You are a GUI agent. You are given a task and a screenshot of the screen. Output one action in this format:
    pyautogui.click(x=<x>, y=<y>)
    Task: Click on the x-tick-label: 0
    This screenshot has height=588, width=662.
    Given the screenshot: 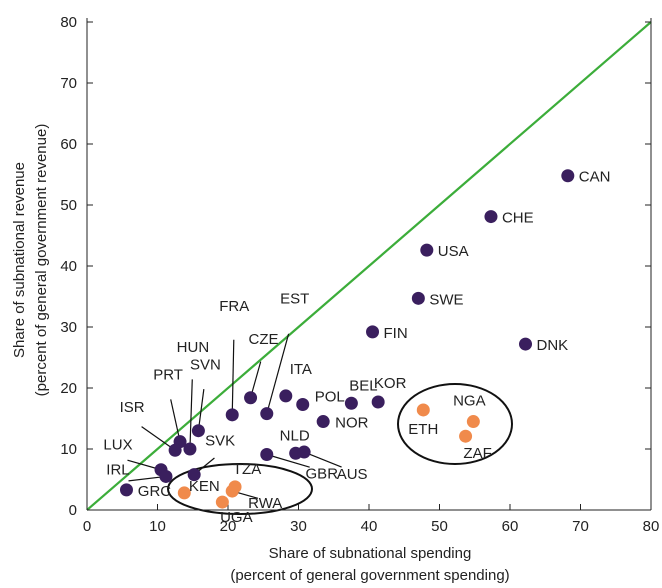 What is the action you would take?
    pyautogui.click(x=87, y=526)
    